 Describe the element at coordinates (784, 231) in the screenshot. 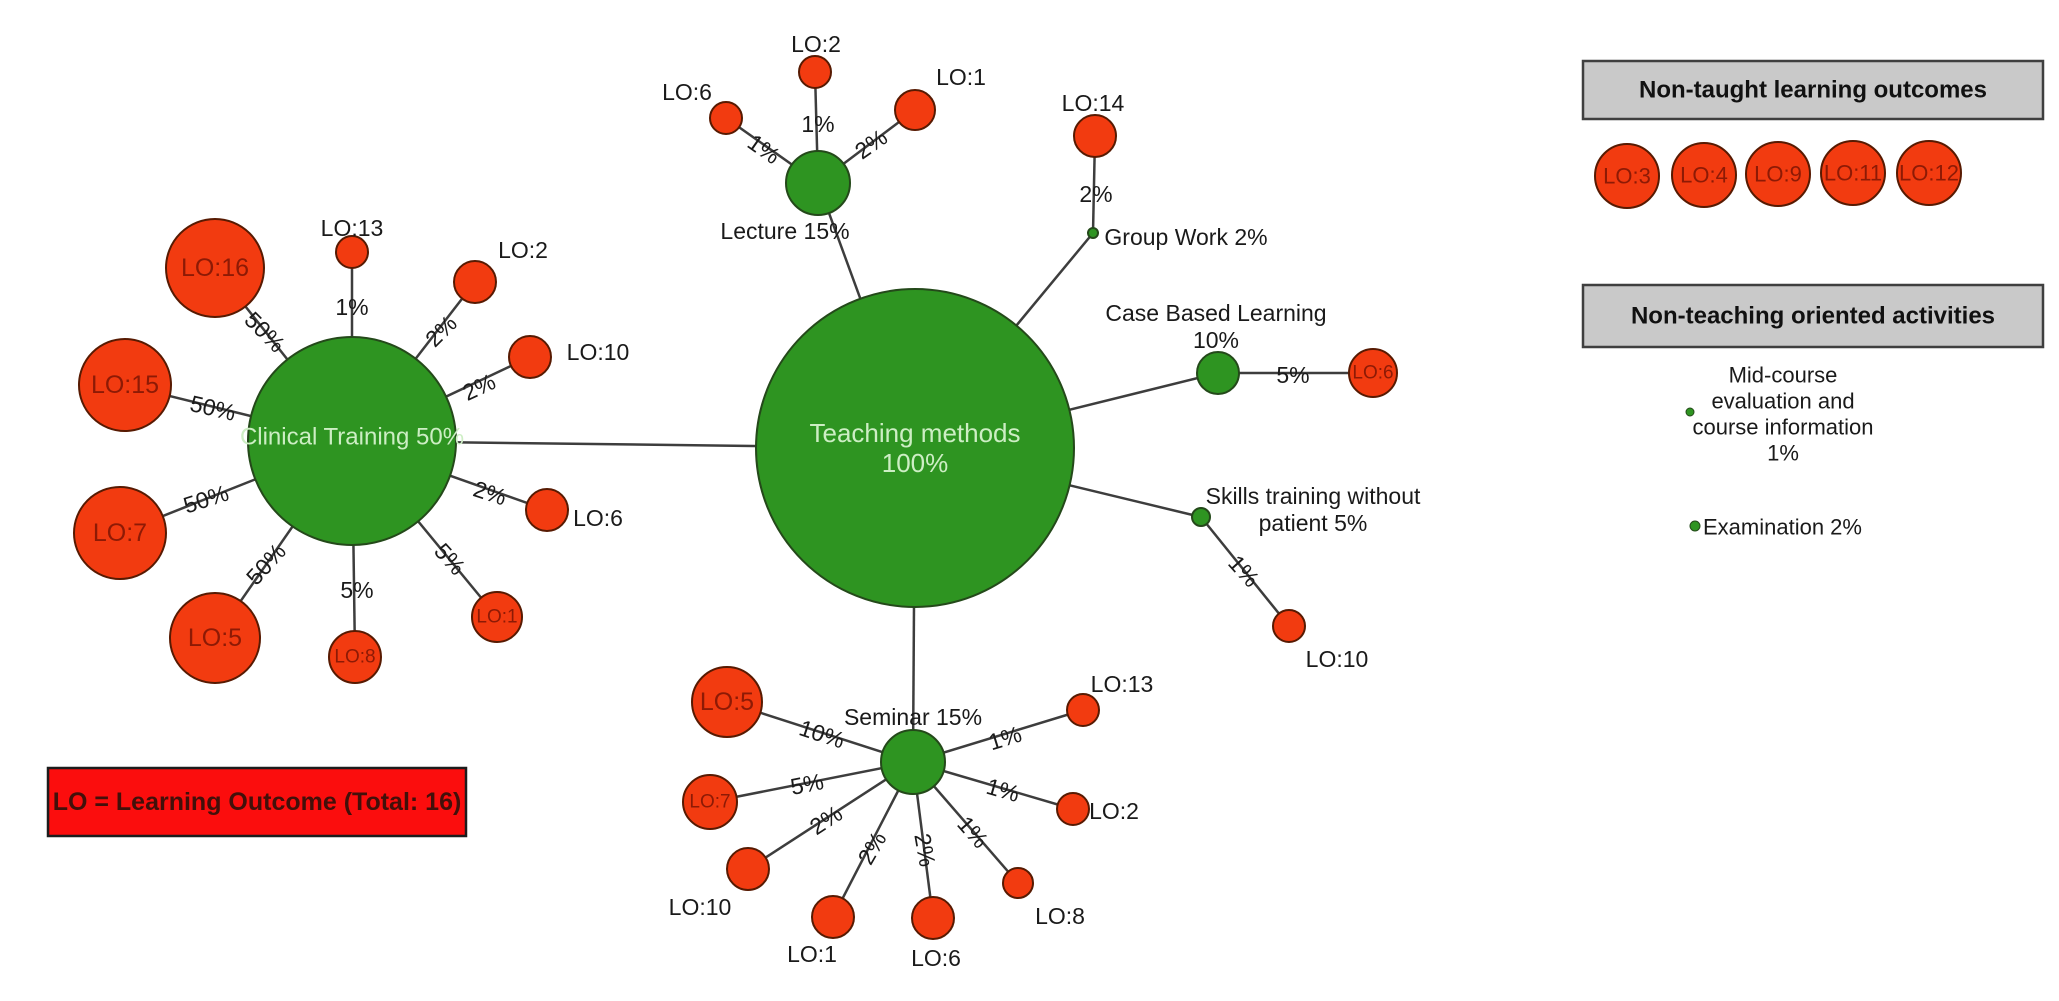

I see `node-lecture-label: Lecture 15%` at that location.